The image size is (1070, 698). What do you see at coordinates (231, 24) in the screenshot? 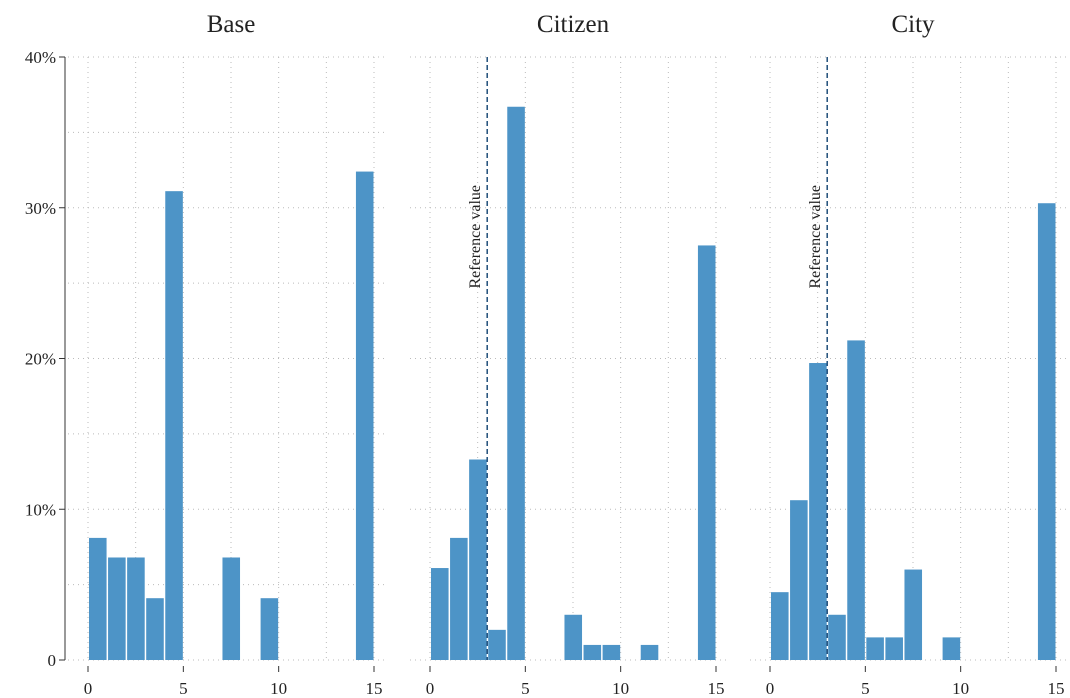
I see `chart-title: Base` at bounding box center [231, 24].